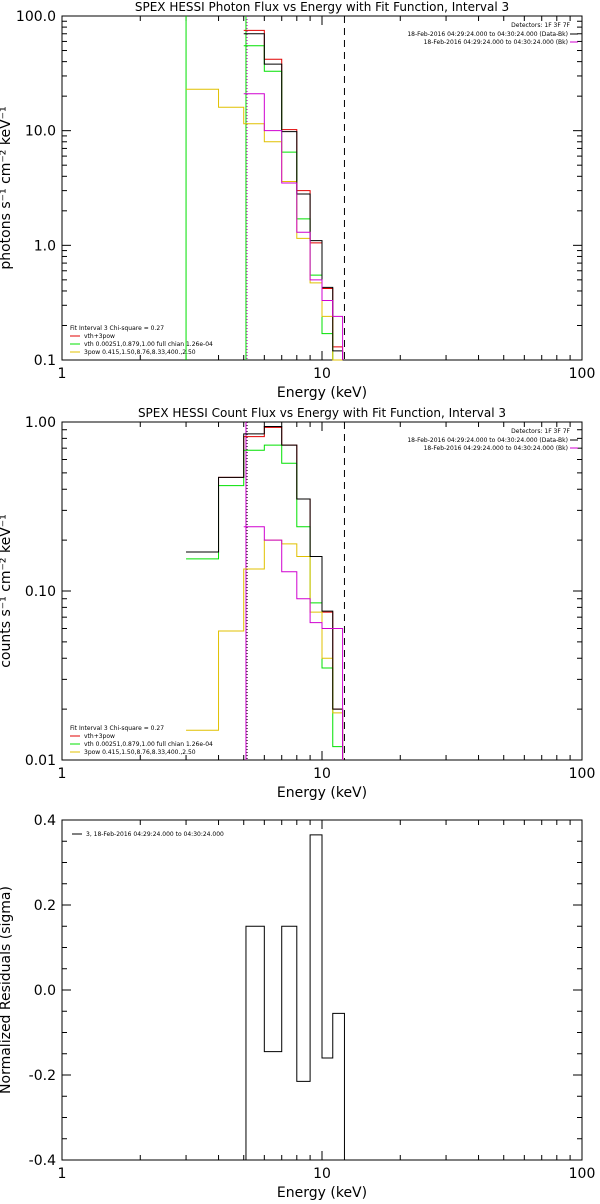 Image resolution: width=600 pixels, height=1204 pixels. I want to click on y-tick-label: 0.10, so click(40, 592).